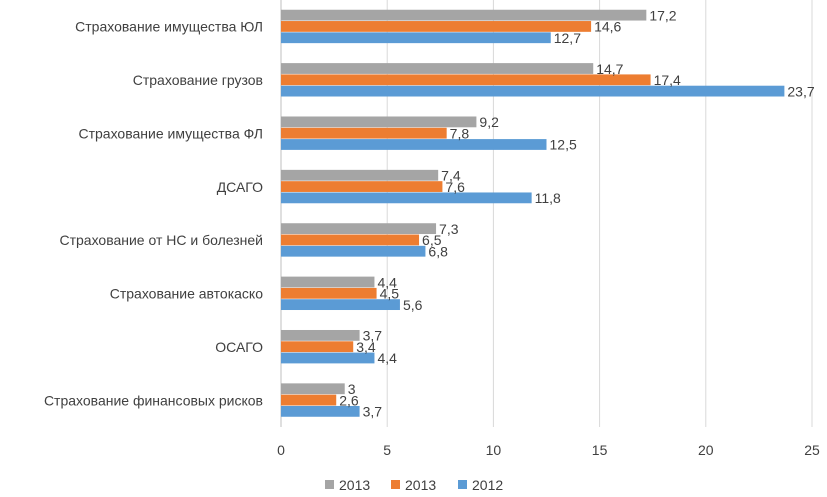 This screenshot has height=497, width=827. I want to click on data-label: 7,4, so click(451, 176).